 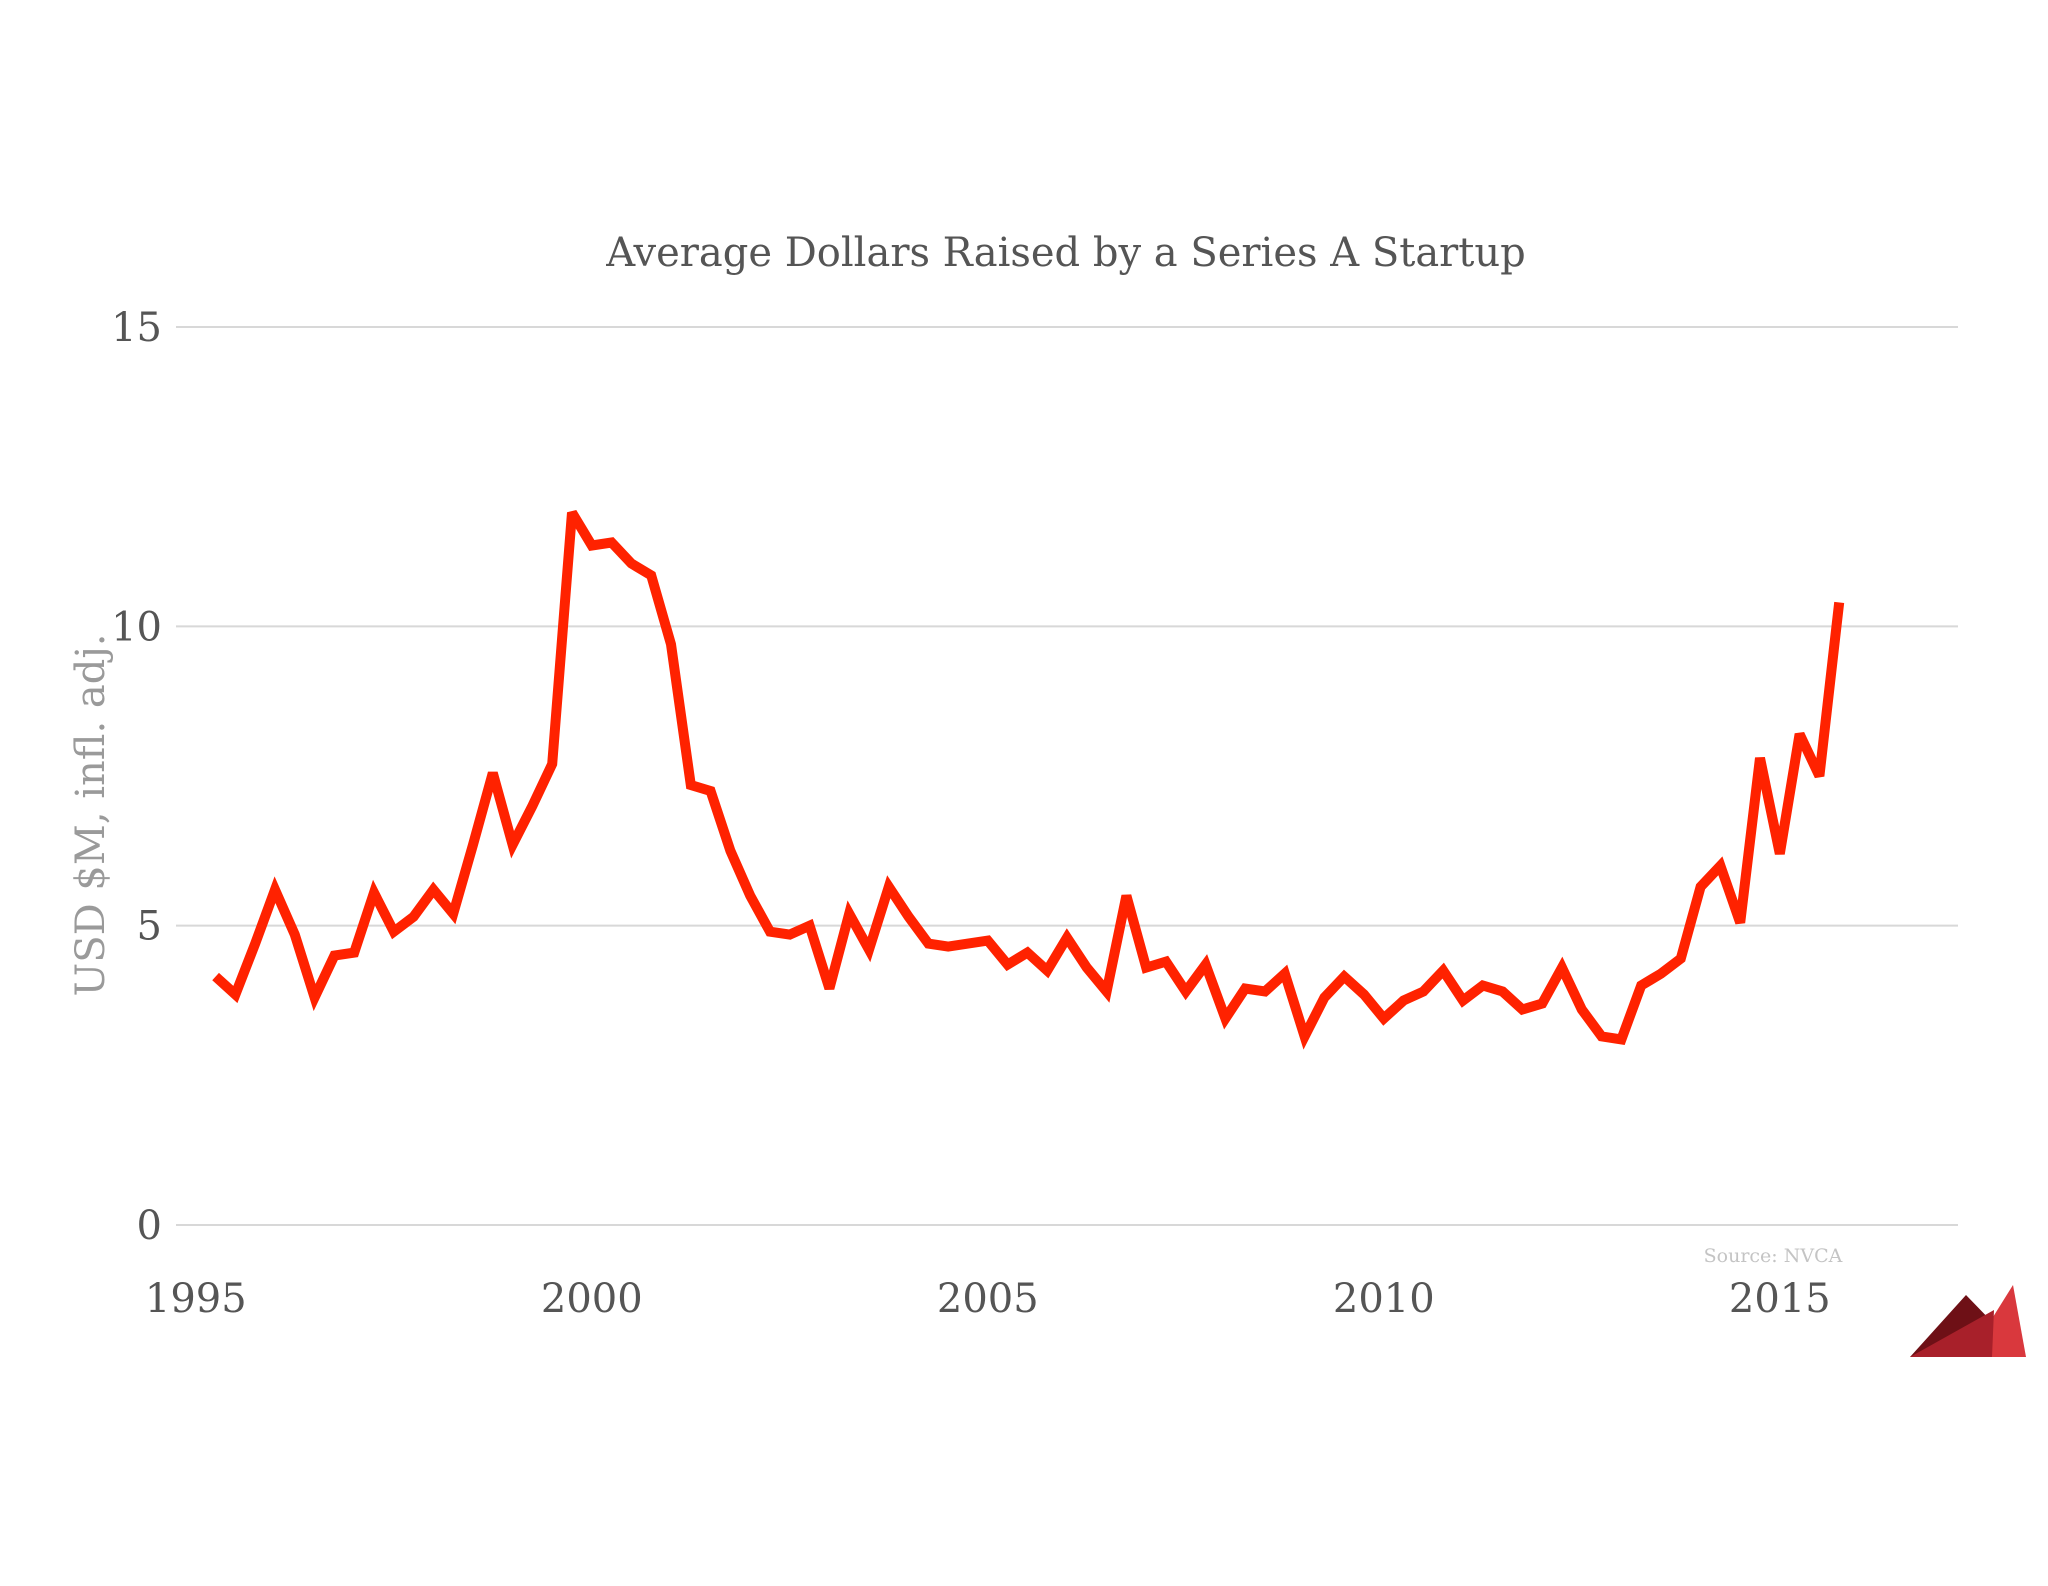 What do you see at coordinates (91, 815) in the screenshot?
I see `y-axis-label: USD $M, infl. adj.` at bounding box center [91, 815].